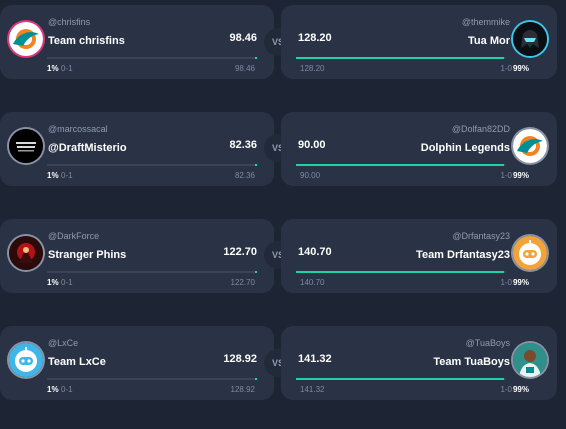  I want to click on team-name: Tua Mor, so click(489, 41).